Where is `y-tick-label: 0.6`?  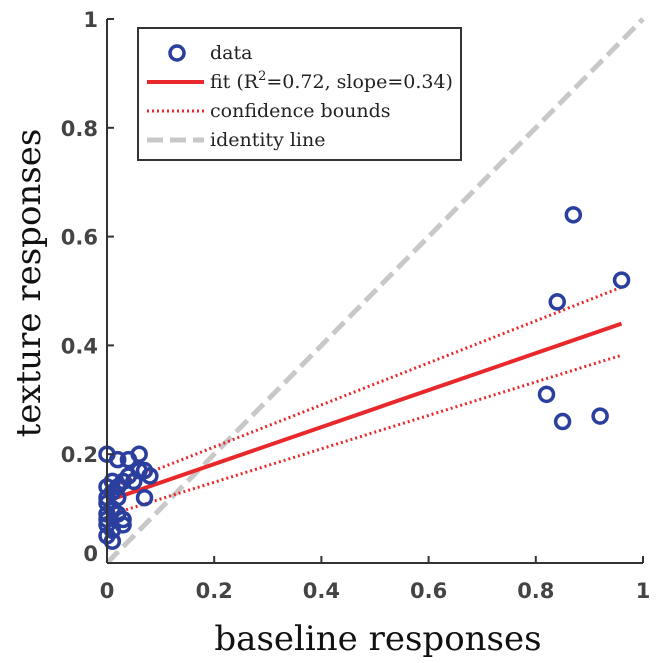 y-tick-label: 0.6 is located at coordinates (79, 238).